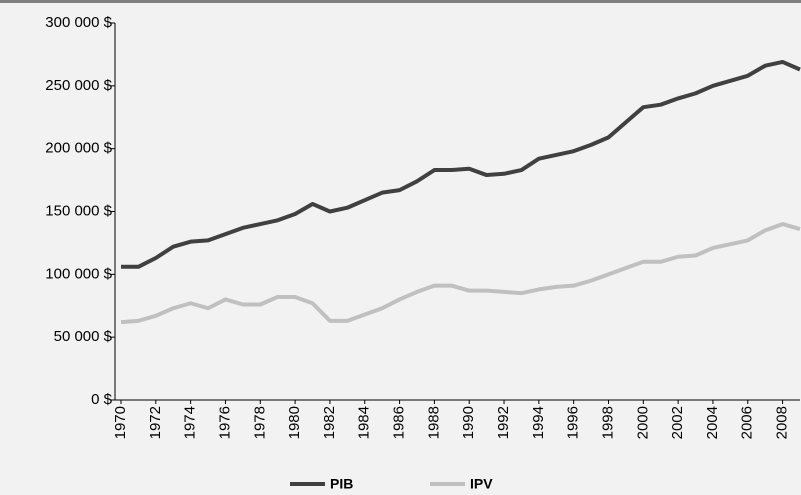  Describe the element at coordinates (78, 85) in the screenshot. I see `y-tick-label: 250 000 $` at that location.